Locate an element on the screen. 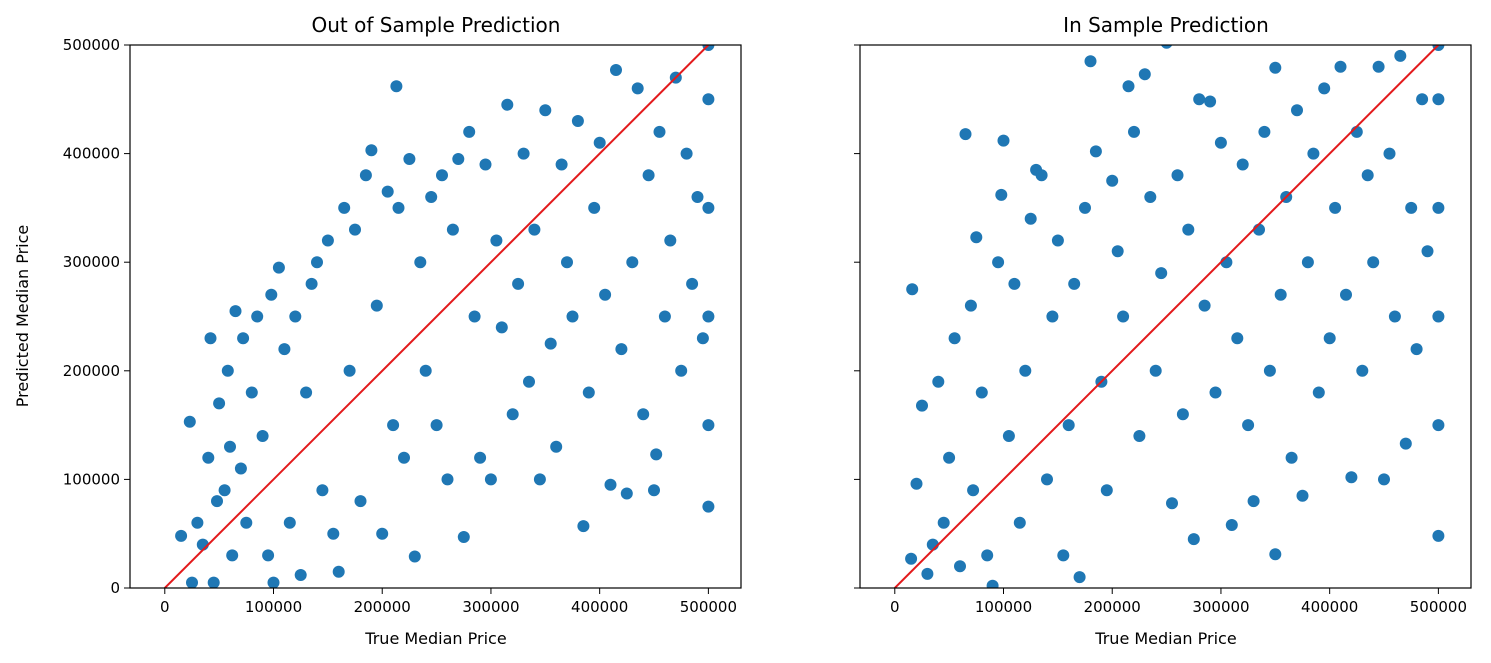 This screenshot has height=663, width=1491. left-y-tick-label-4: 400000 is located at coordinates (91, 154).